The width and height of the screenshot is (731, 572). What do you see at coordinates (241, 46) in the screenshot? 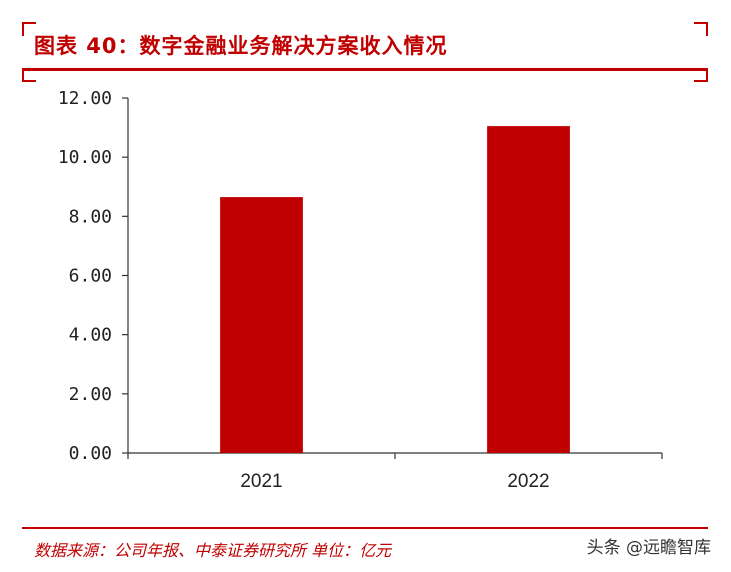
I see `chart-title: 图表 40：数字金融业务解决方案收入情况` at bounding box center [241, 46].